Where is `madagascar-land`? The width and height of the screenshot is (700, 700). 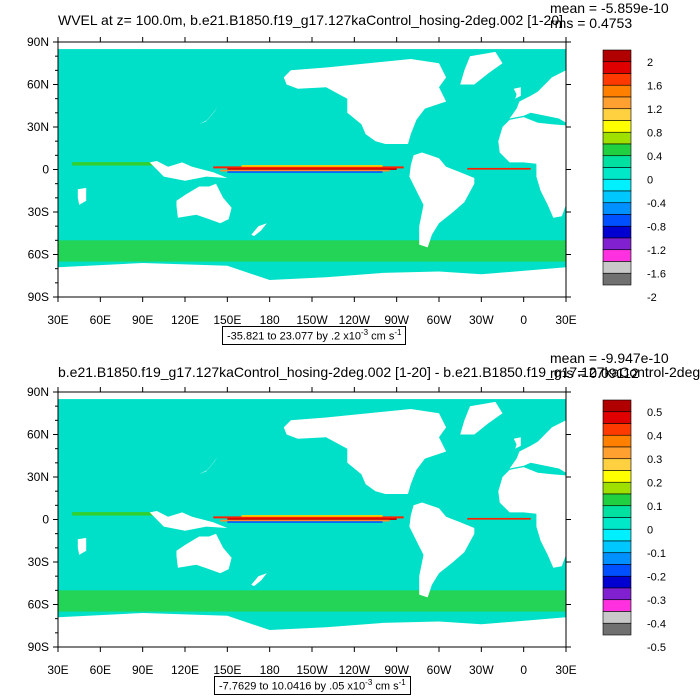 madagascar-land is located at coordinates (82, 546).